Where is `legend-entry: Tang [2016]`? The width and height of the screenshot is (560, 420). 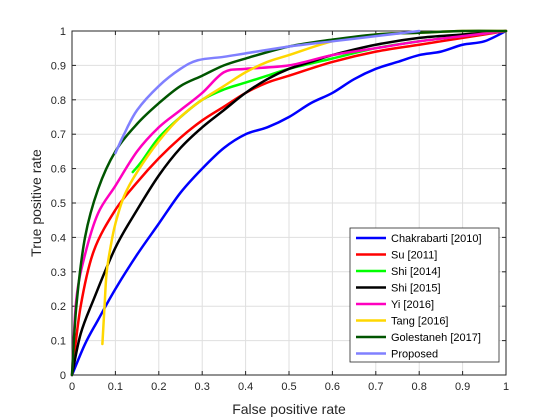 legend-entry: Tang [2016] is located at coordinates (420, 322).